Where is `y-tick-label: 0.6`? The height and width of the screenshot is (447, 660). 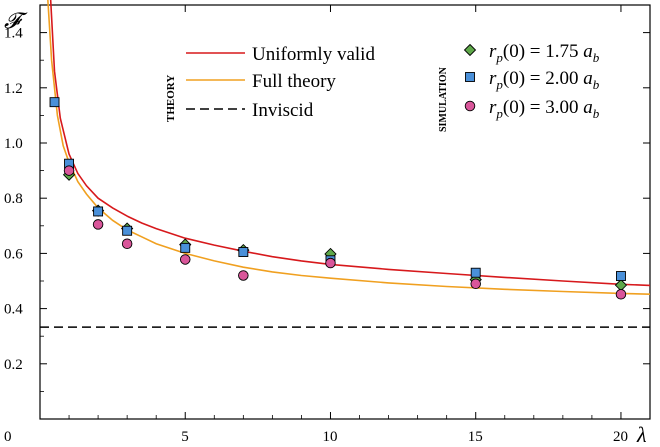
y-tick-label: 0.6 is located at coordinates (13, 254).